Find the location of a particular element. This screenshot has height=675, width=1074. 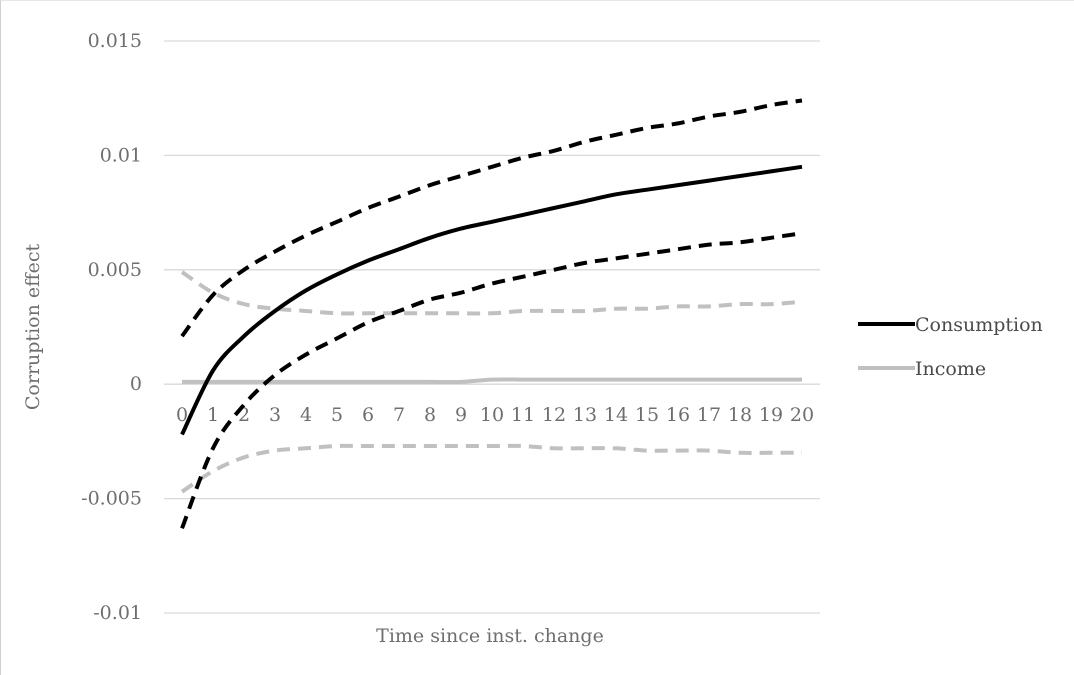

y-tick-label: -0.005 is located at coordinates (111, 499).